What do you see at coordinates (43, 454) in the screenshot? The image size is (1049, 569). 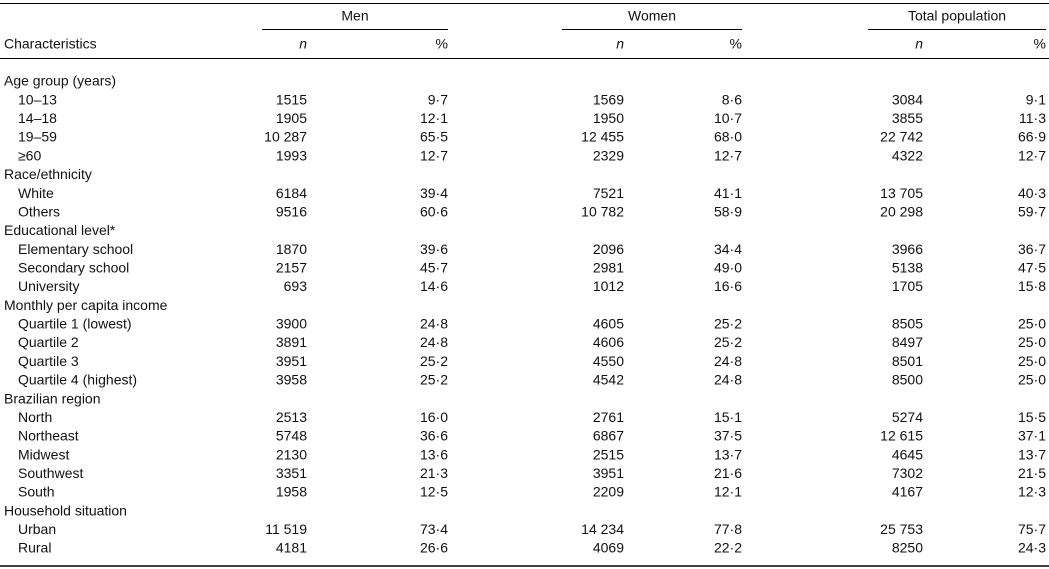 I see `row-label: Midwest` at bounding box center [43, 454].